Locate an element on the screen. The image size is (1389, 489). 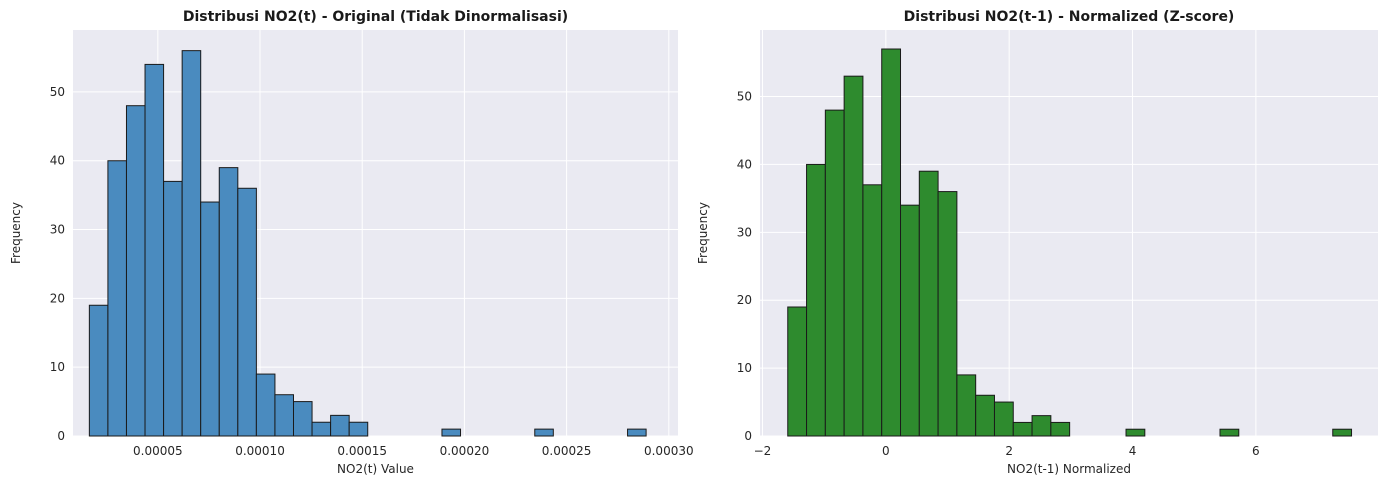
x-tick-label: 0 is located at coordinates (886, 451).